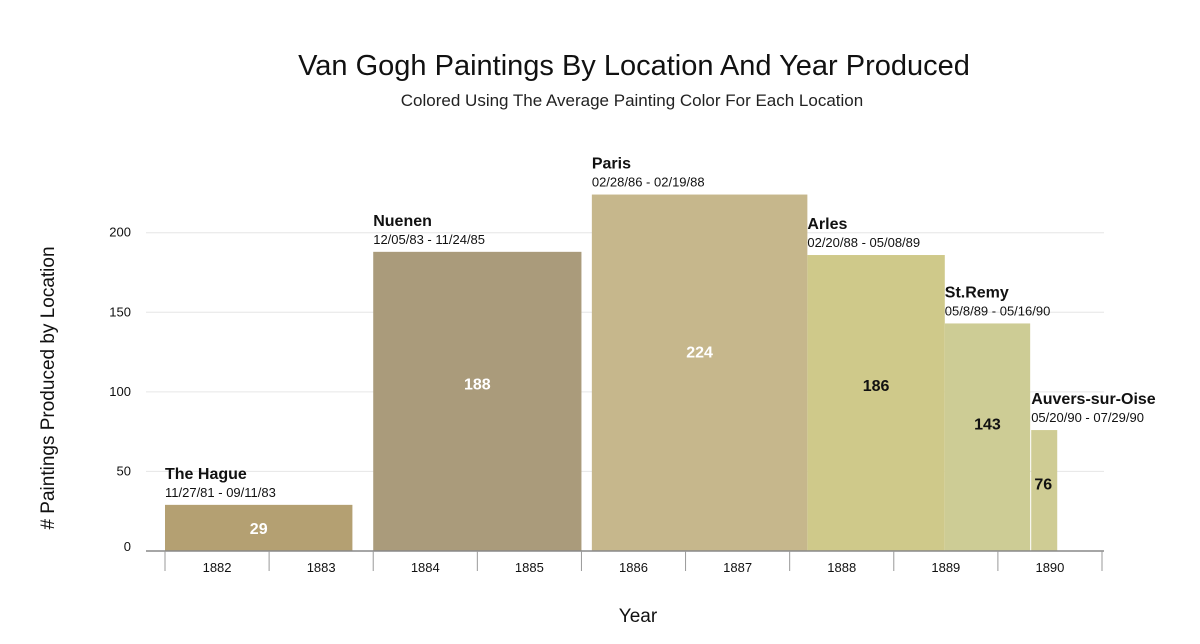 This screenshot has width=1200, height=644. What do you see at coordinates (648, 182) in the screenshot?
I see `location-dates: 02/28/86 - 02/19/88` at bounding box center [648, 182].